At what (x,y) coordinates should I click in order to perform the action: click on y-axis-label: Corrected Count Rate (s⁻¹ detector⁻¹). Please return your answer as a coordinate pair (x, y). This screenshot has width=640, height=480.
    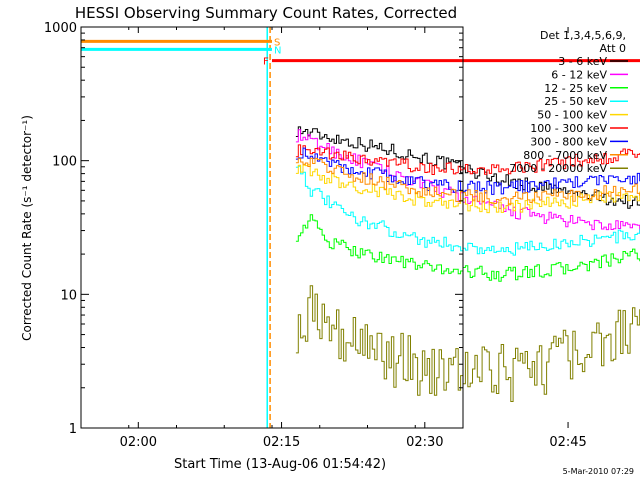
    Looking at the image, I should click on (27, 228).